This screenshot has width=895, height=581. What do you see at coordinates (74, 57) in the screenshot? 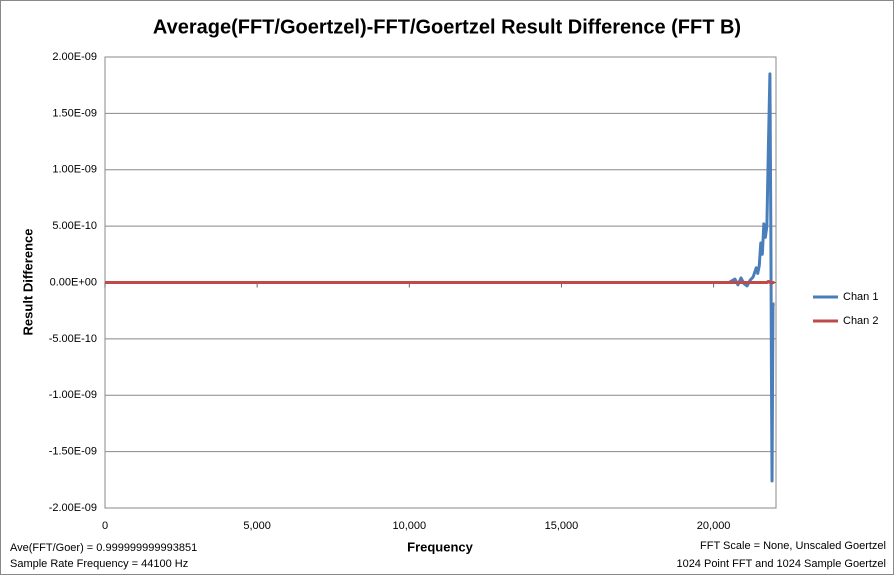
I see `y-tick-label: 2.00E-09` at bounding box center [74, 57].